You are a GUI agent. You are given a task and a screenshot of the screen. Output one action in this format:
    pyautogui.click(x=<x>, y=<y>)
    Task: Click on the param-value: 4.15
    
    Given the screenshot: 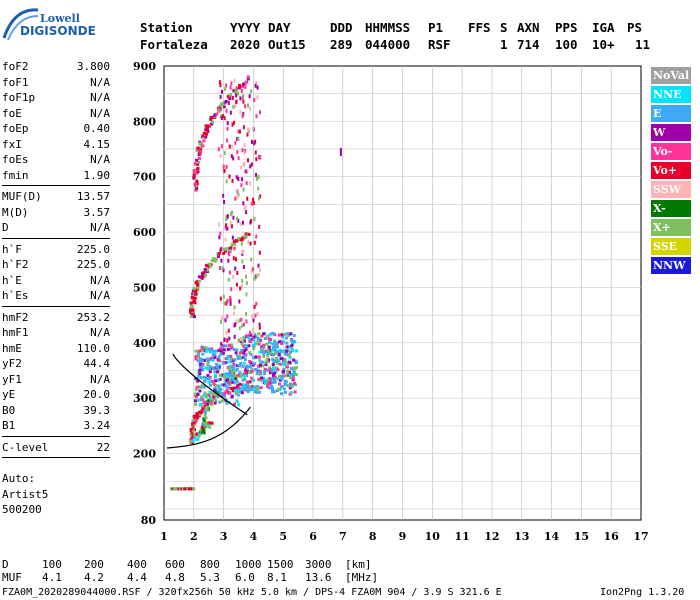 What is the action you would take?
    pyautogui.click(x=97, y=144)
    